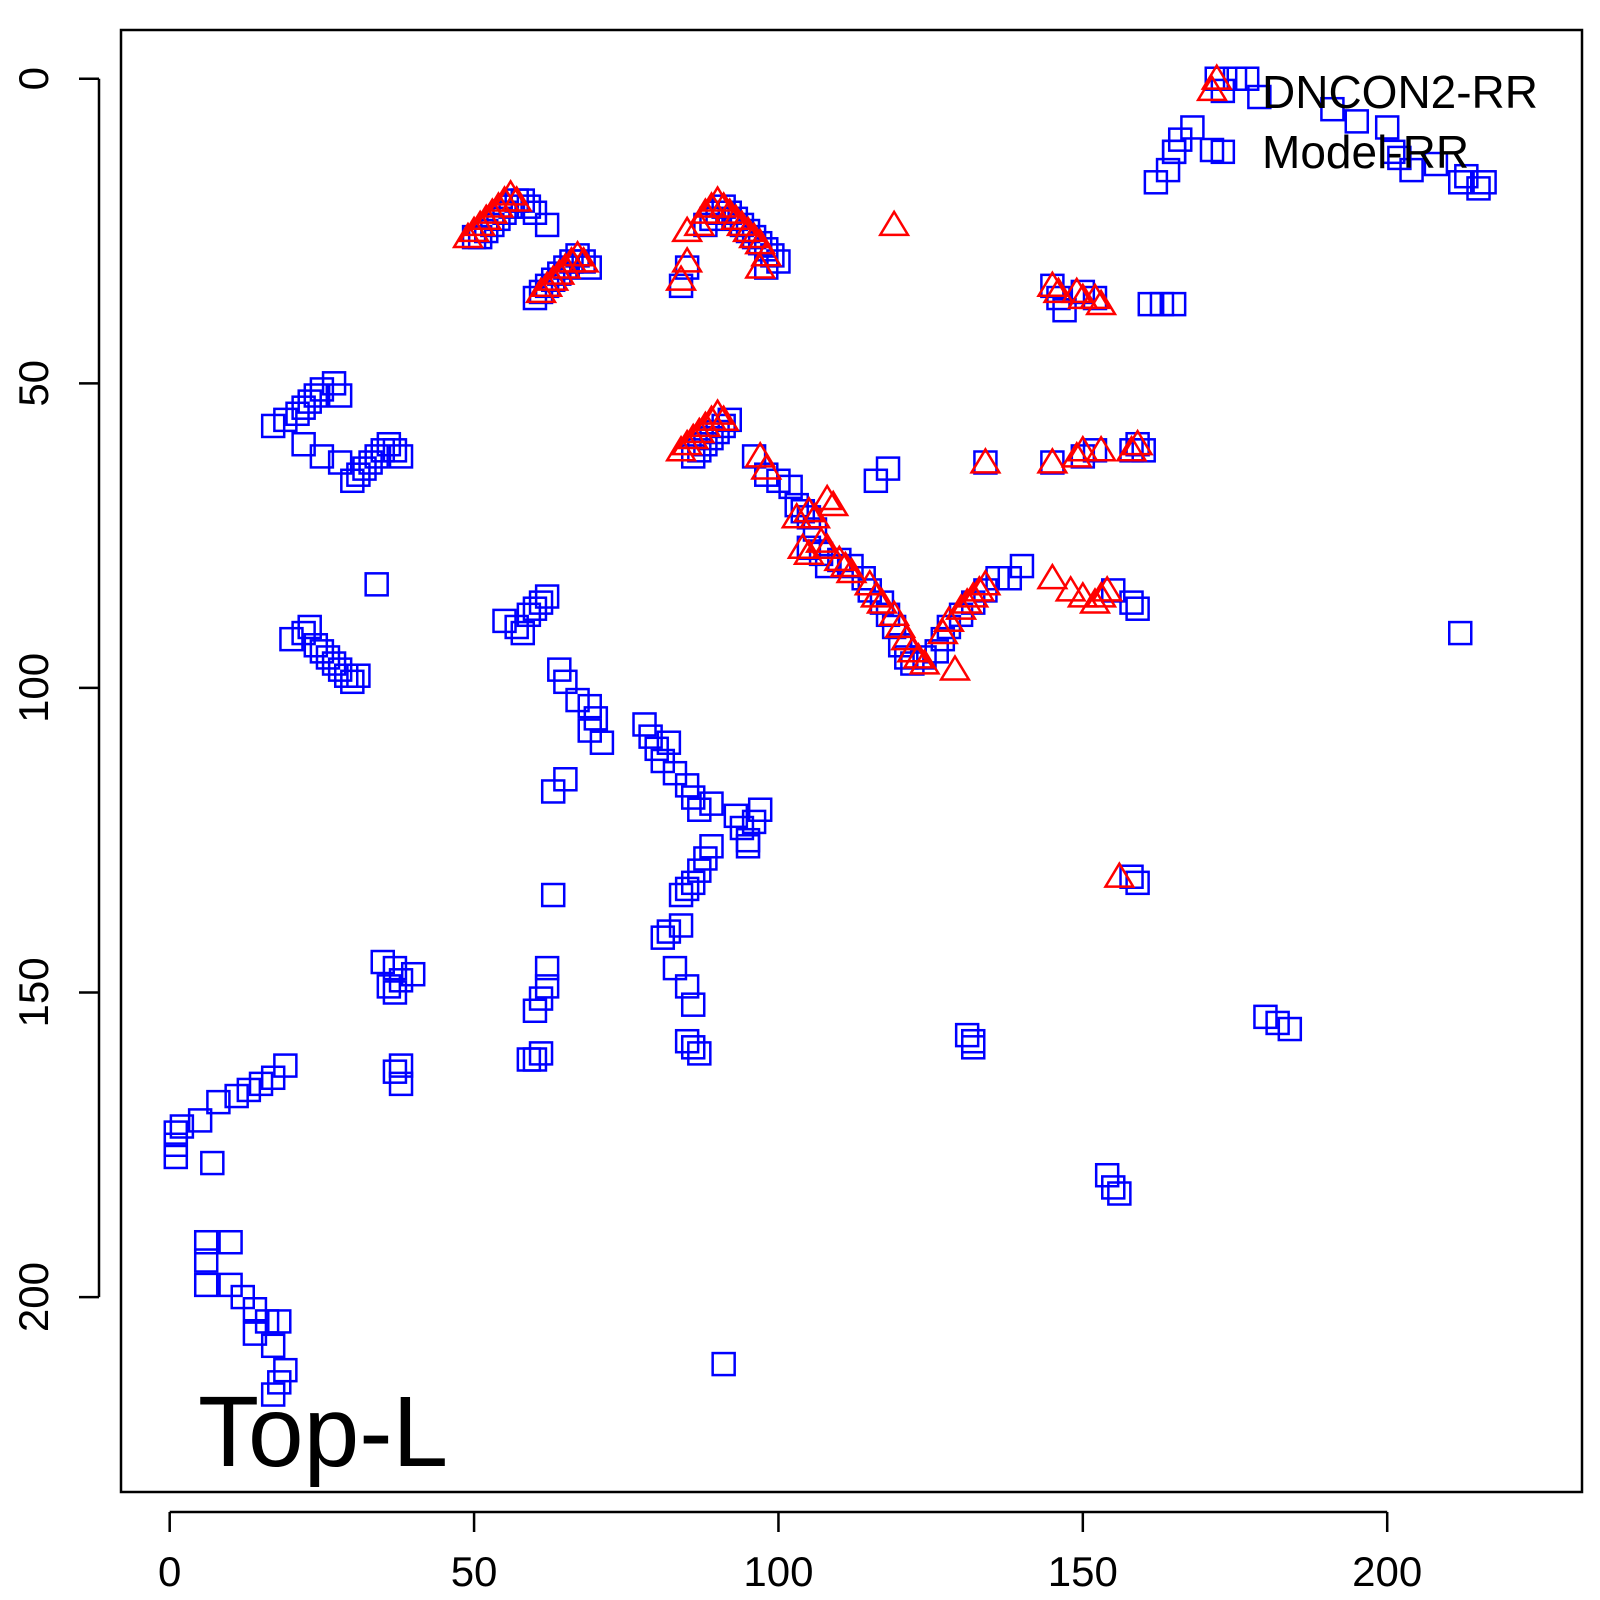  I want to click on panel-label: Top-L, so click(323, 1432).